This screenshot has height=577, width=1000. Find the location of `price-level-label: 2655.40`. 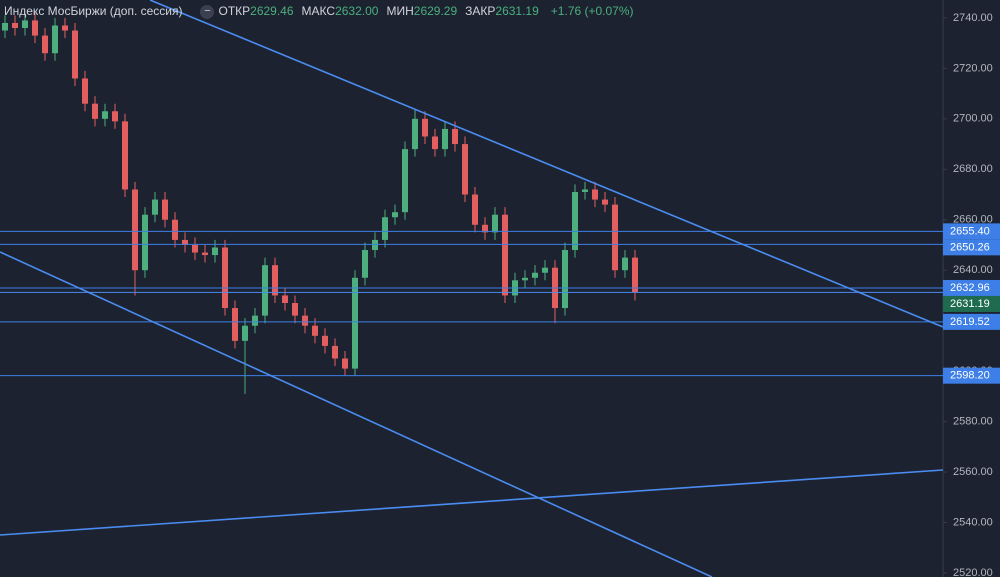

price-level-label: 2655.40 is located at coordinates (970, 231).